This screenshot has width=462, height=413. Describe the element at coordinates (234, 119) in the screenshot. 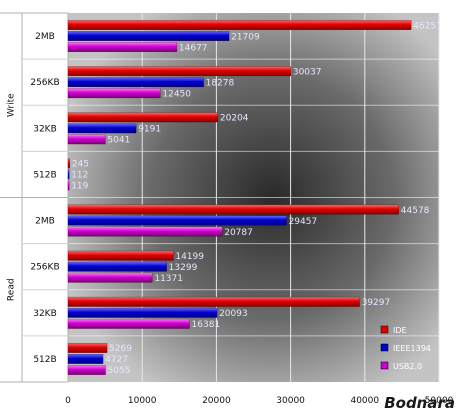

I see `data-label: 20204` at that location.